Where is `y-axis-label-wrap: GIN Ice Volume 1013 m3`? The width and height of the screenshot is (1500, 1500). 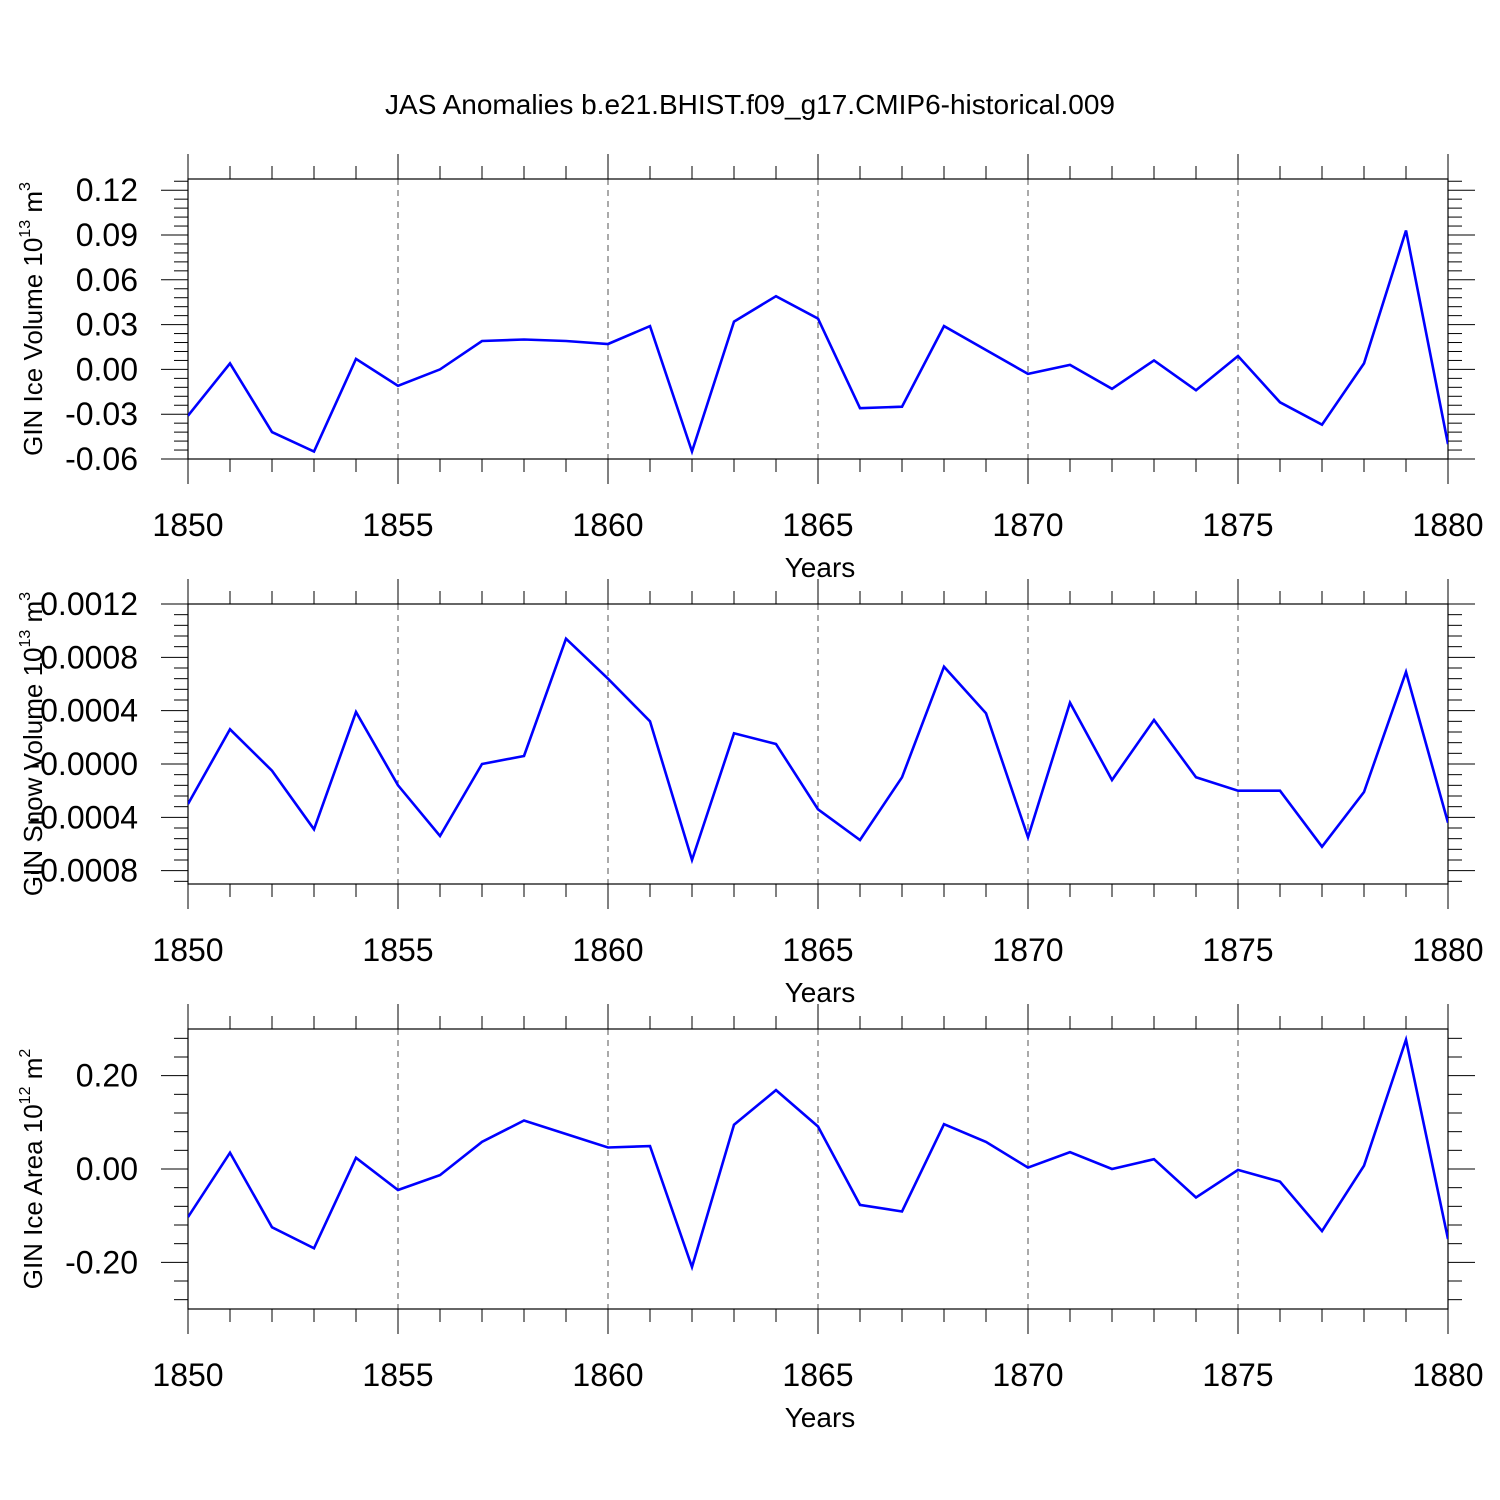 y-axis-label-wrap: GIN Ice Volume 1013 m3 is located at coordinates (32, 319).